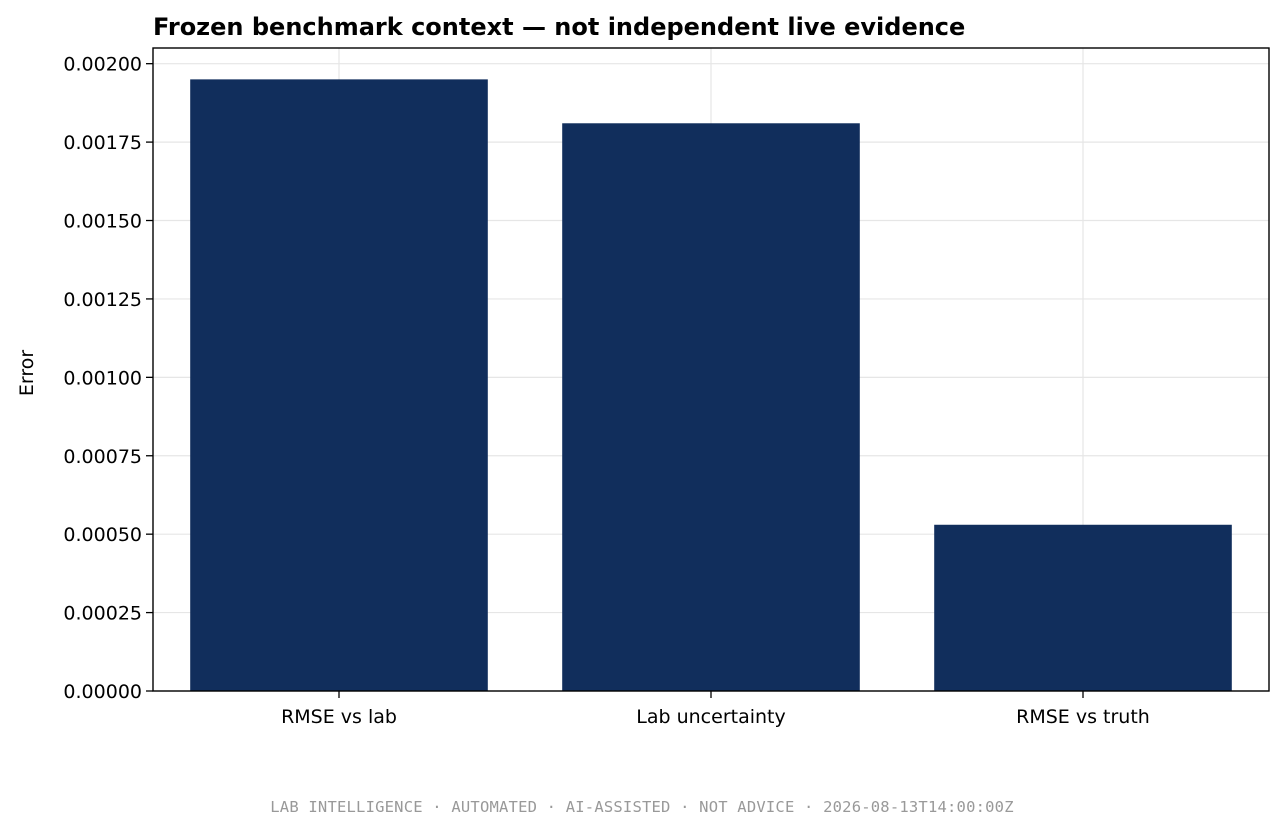 This screenshot has width=1284, height=834. What do you see at coordinates (102, 457) in the screenshot?
I see `y-tick-label: 0.00075` at bounding box center [102, 457].